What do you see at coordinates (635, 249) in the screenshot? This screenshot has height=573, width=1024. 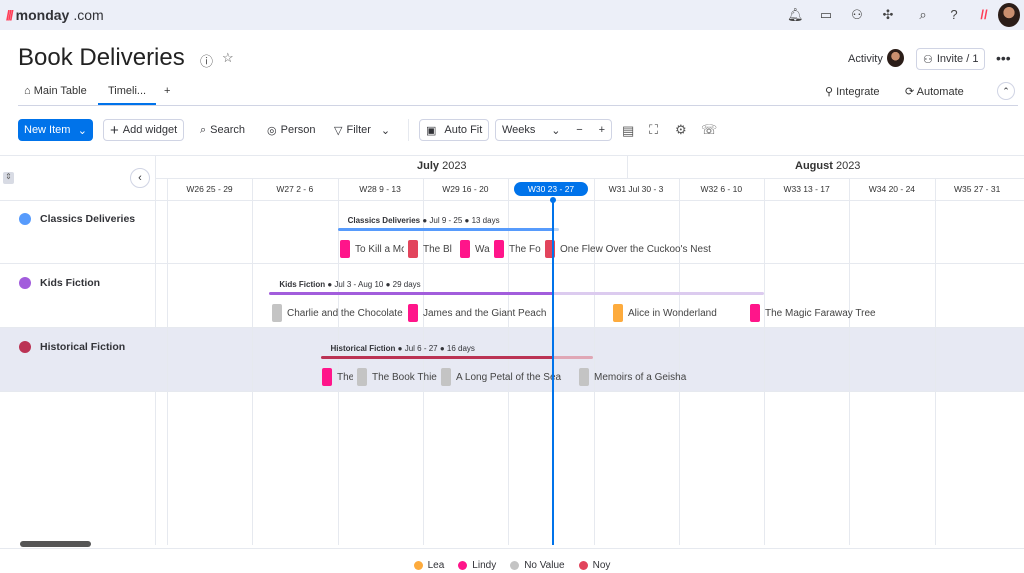 I see `timeline-item: One Flew Over the Cuckoo's Nest` at bounding box center [635, 249].